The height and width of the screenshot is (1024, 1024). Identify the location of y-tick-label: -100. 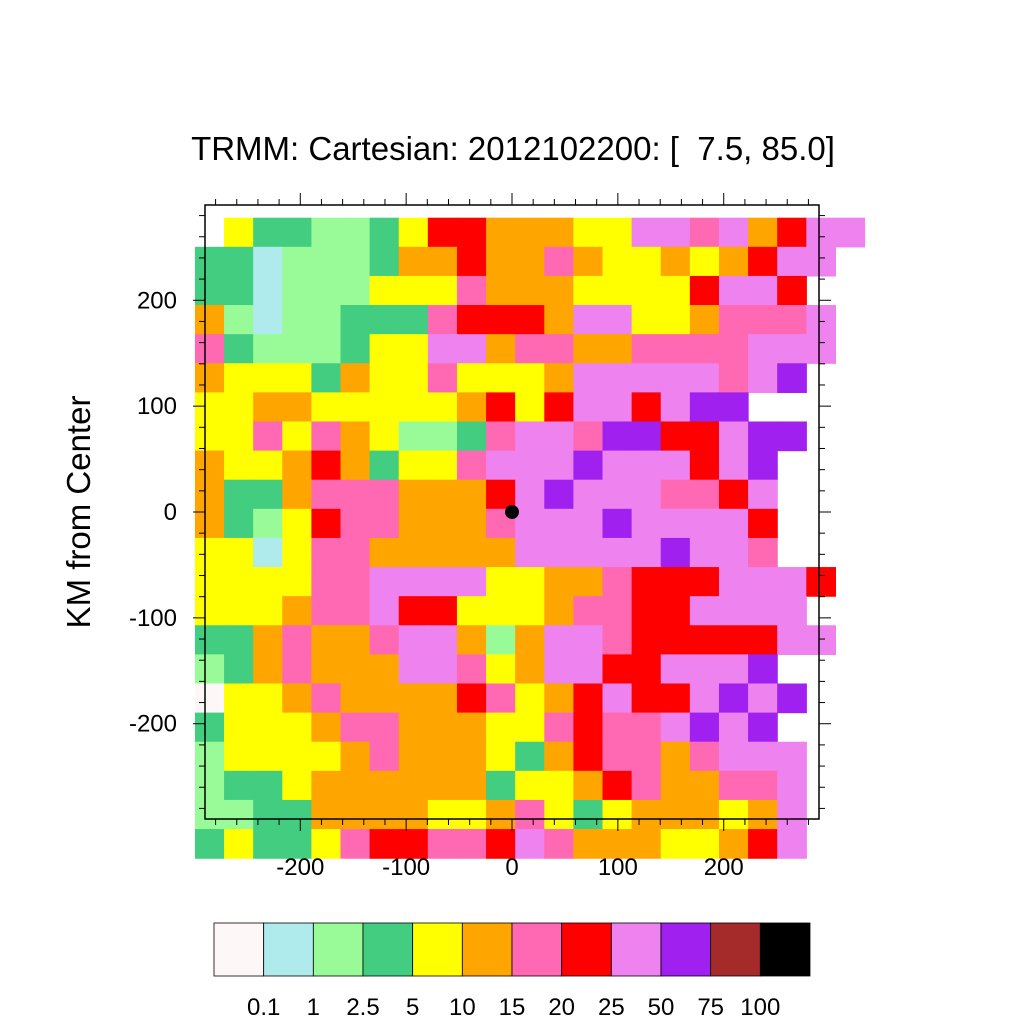
(153, 618).